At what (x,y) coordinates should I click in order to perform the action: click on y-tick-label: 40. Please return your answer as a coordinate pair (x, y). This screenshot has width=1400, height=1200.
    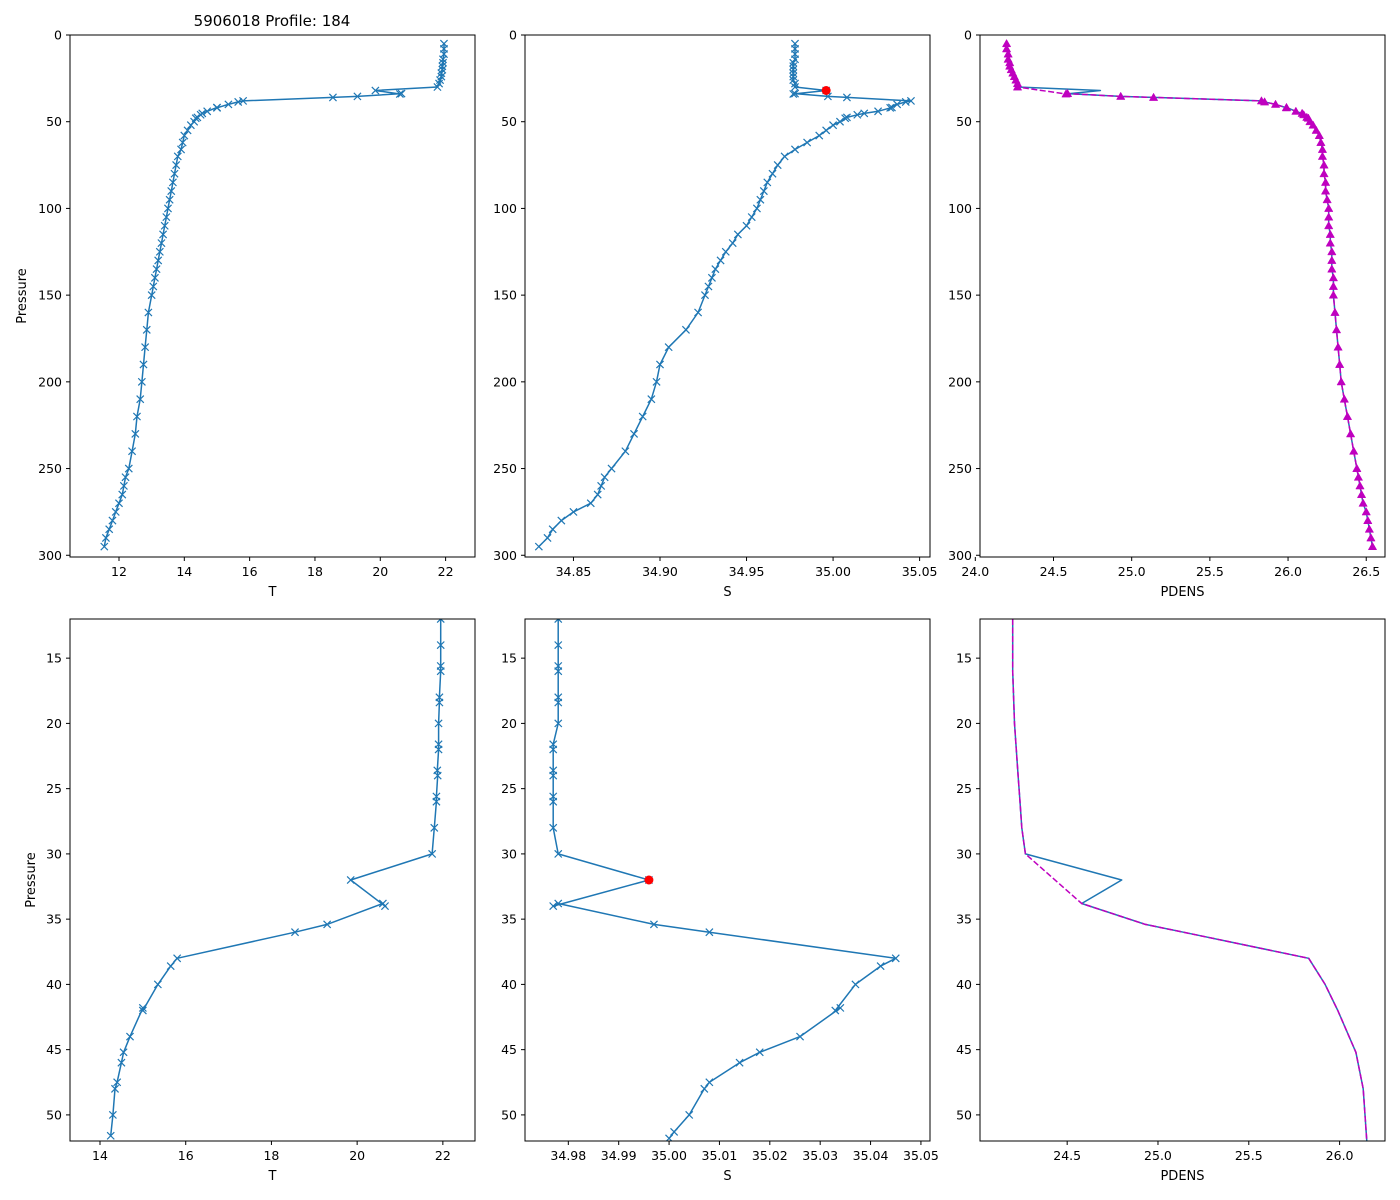
    Looking at the image, I should click on (509, 984).